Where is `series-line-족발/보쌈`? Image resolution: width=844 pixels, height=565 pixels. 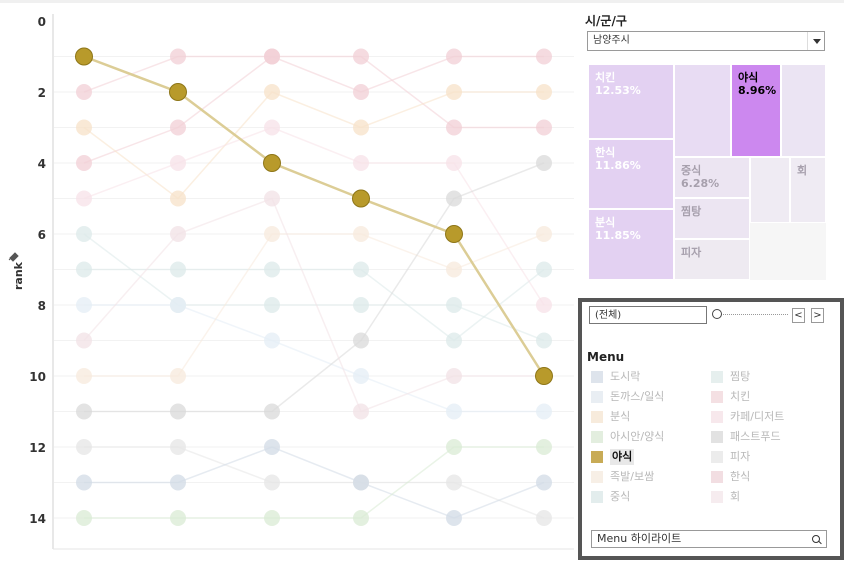 series-line-족발/보쌈 is located at coordinates (314, 305).